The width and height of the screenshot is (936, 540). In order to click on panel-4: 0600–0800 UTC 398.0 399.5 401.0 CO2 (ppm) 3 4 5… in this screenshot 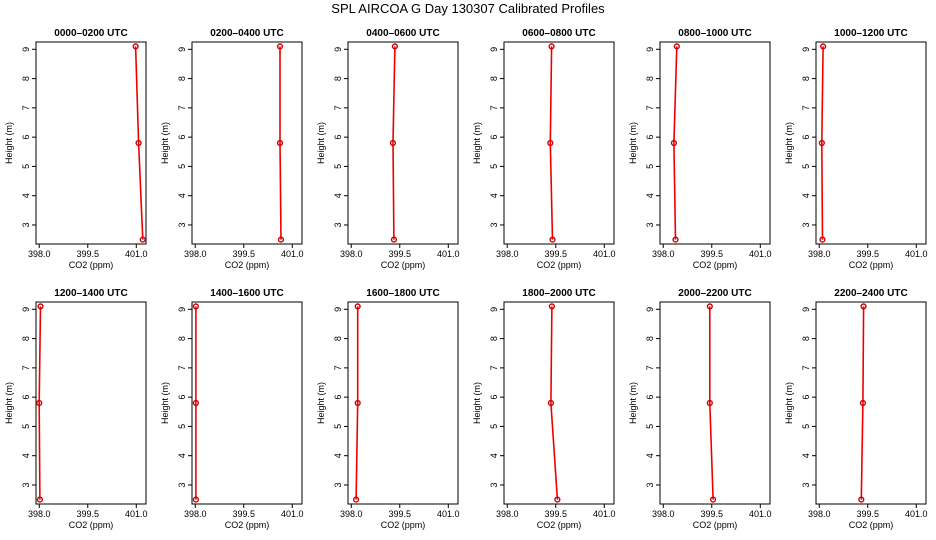, I will do `click(544, 149)`.